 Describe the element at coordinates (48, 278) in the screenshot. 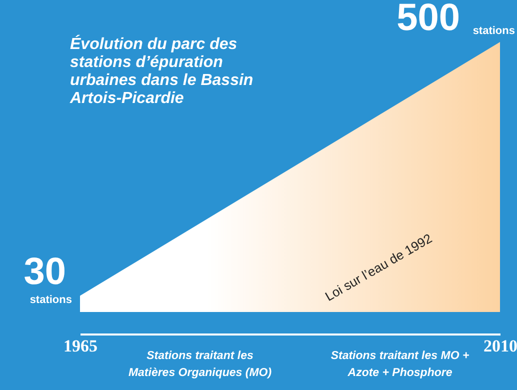

I see `data-label: 30 stations` at that location.